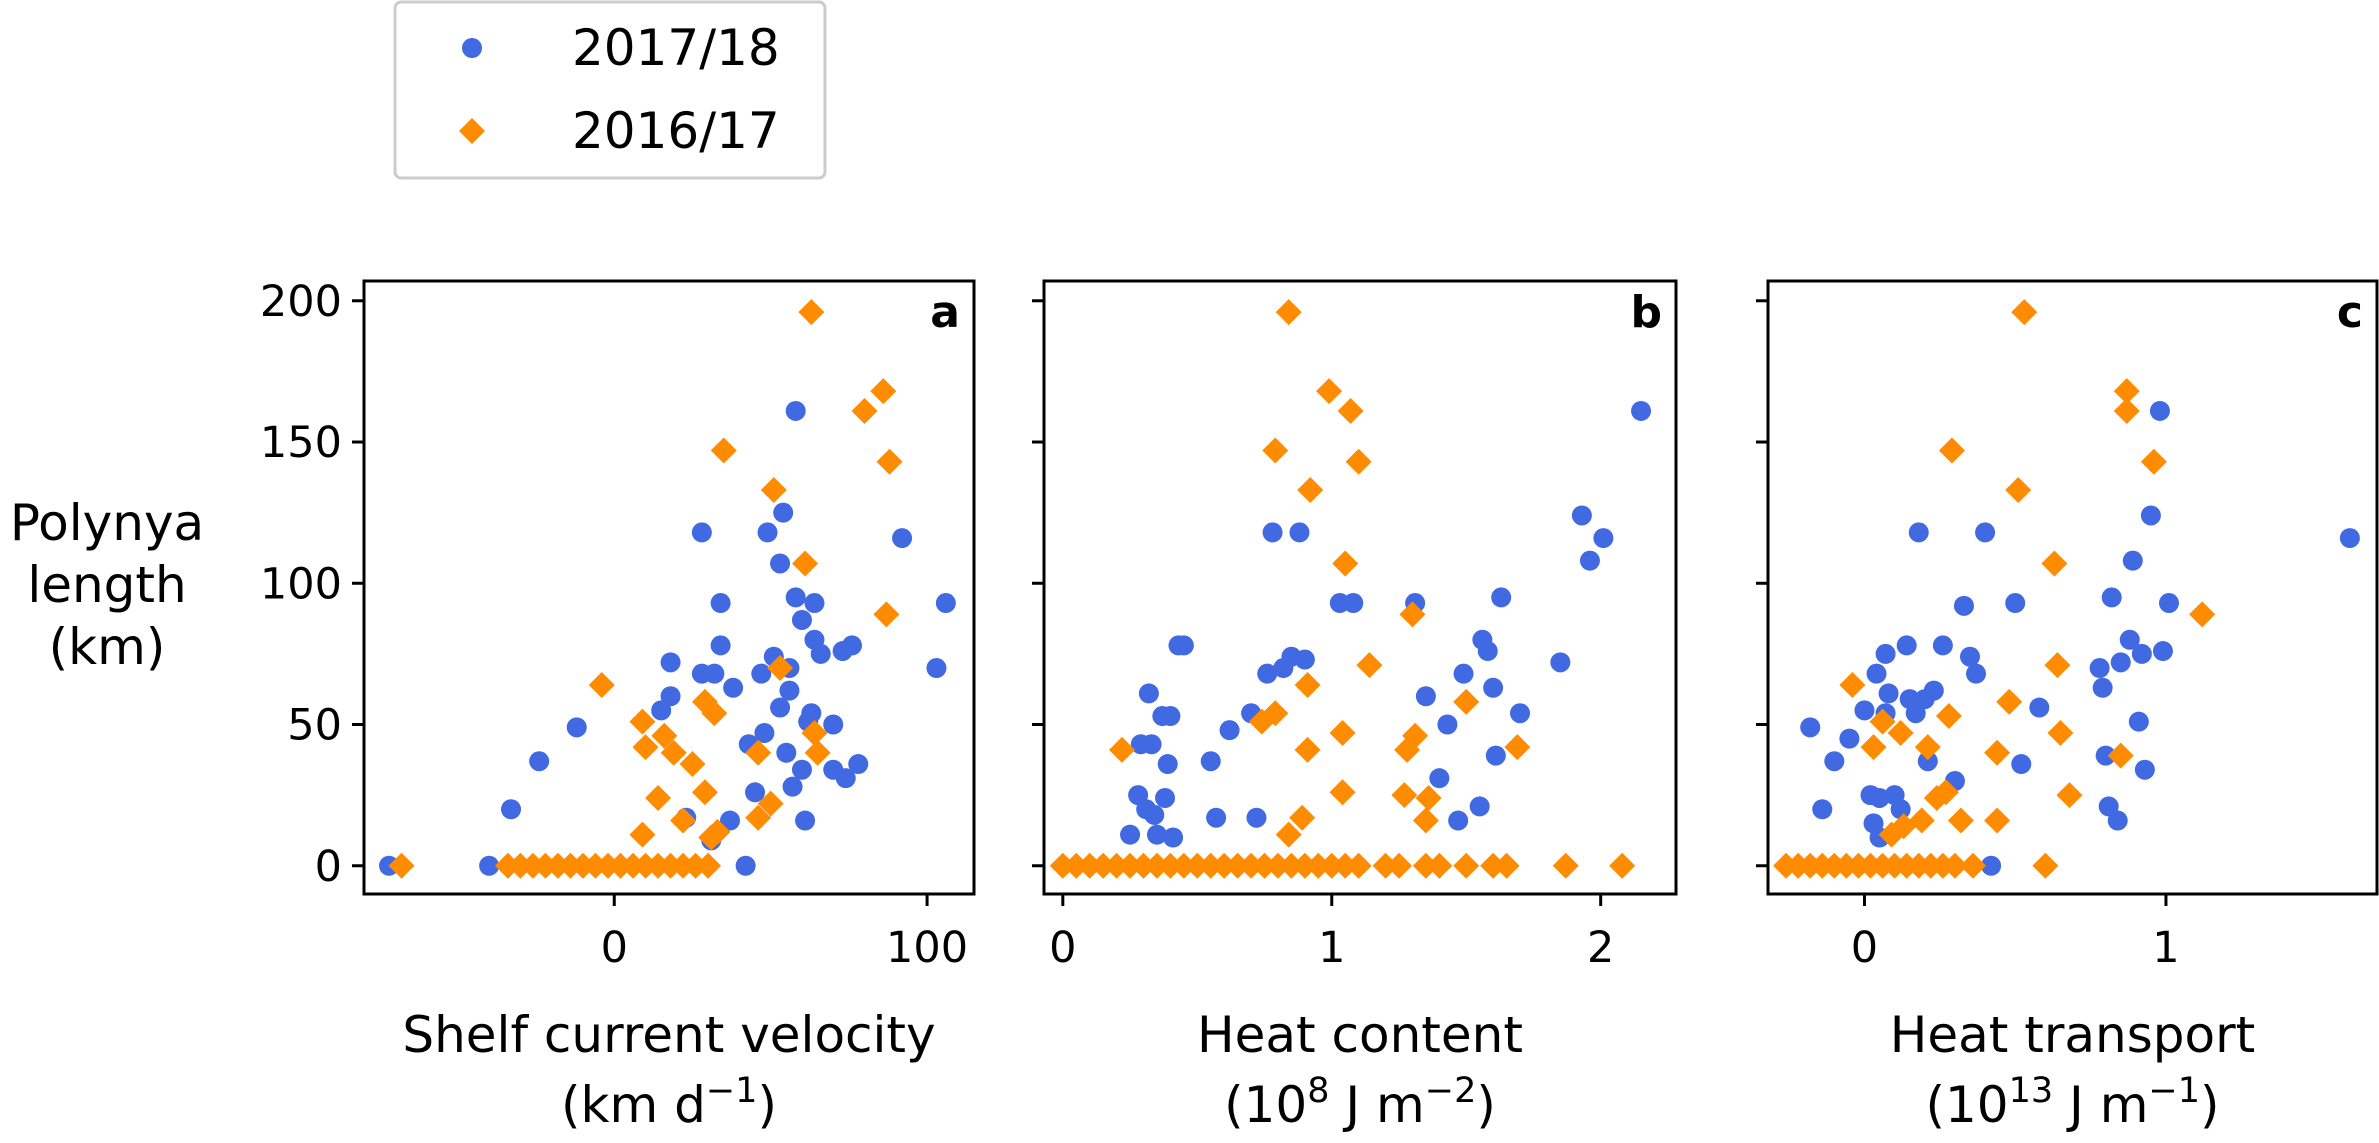 This screenshot has width=2379, height=1143. What do you see at coordinates (1331, 948) in the screenshot?
I see `x-tick-label: 1` at bounding box center [1331, 948].